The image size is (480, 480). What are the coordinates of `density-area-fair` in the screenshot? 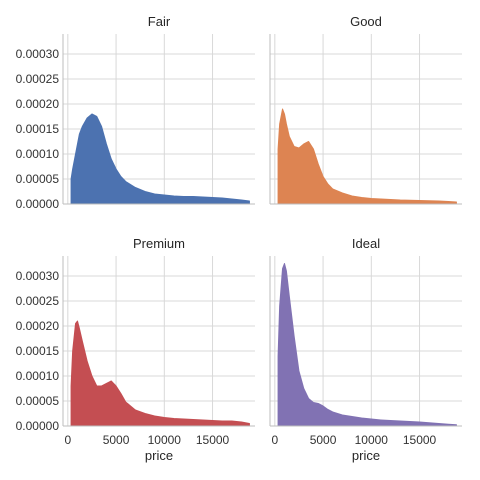 It's located at (160, 159).